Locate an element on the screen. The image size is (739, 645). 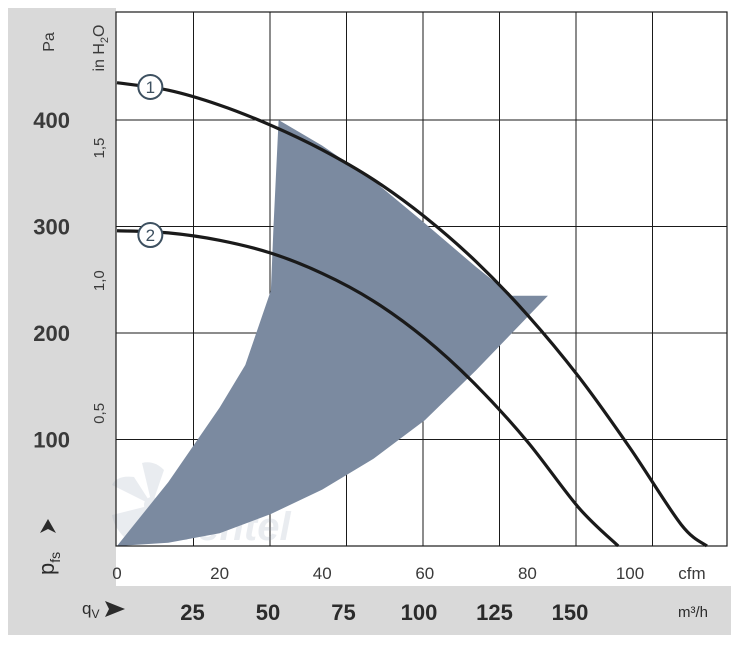
x-tick-m3h: 25 is located at coordinates (192, 612).